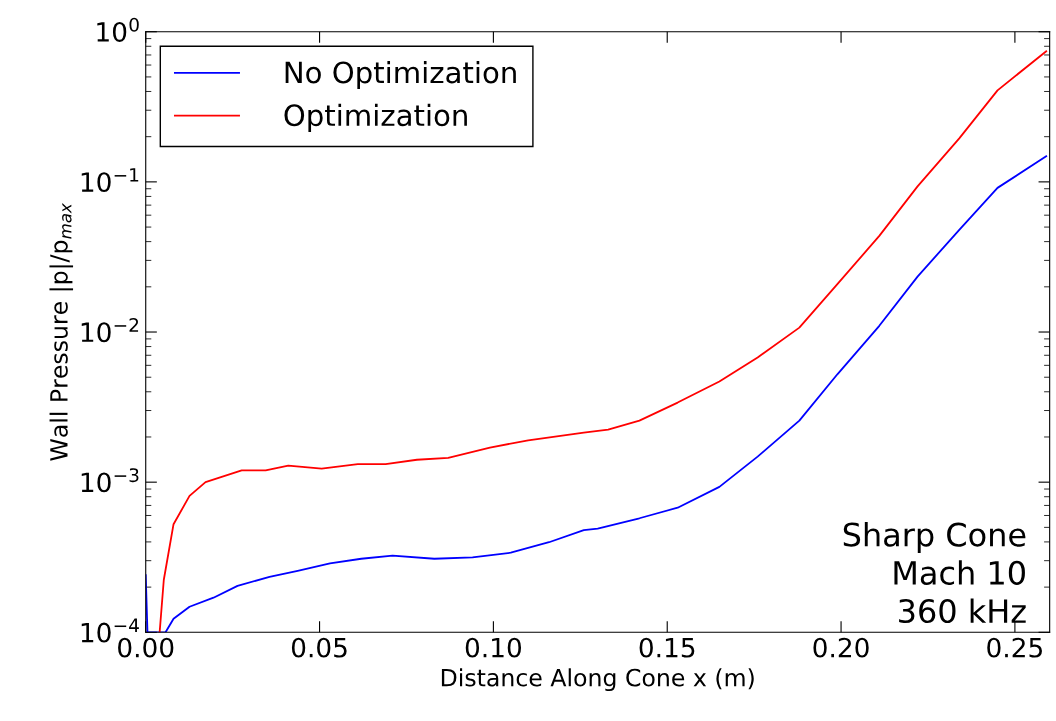 The image size is (1056, 721). Describe the element at coordinates (110, 480) in the screenshot. I see `y-tick-label: 10$^{−3}$` at that location.